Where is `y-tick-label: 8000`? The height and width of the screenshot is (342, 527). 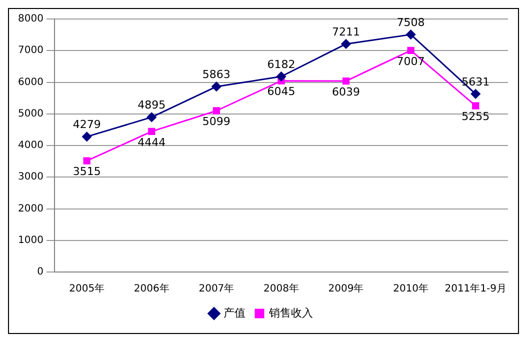 y-tick-label: 8000 is located at coordinates (31, 19).